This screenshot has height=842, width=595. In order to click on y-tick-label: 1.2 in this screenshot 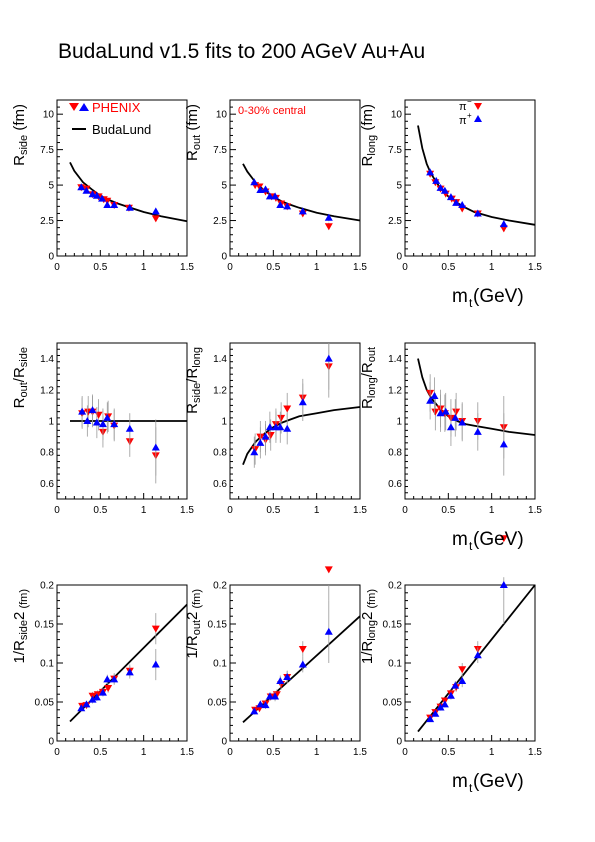, I will do `click(220, 390)`.